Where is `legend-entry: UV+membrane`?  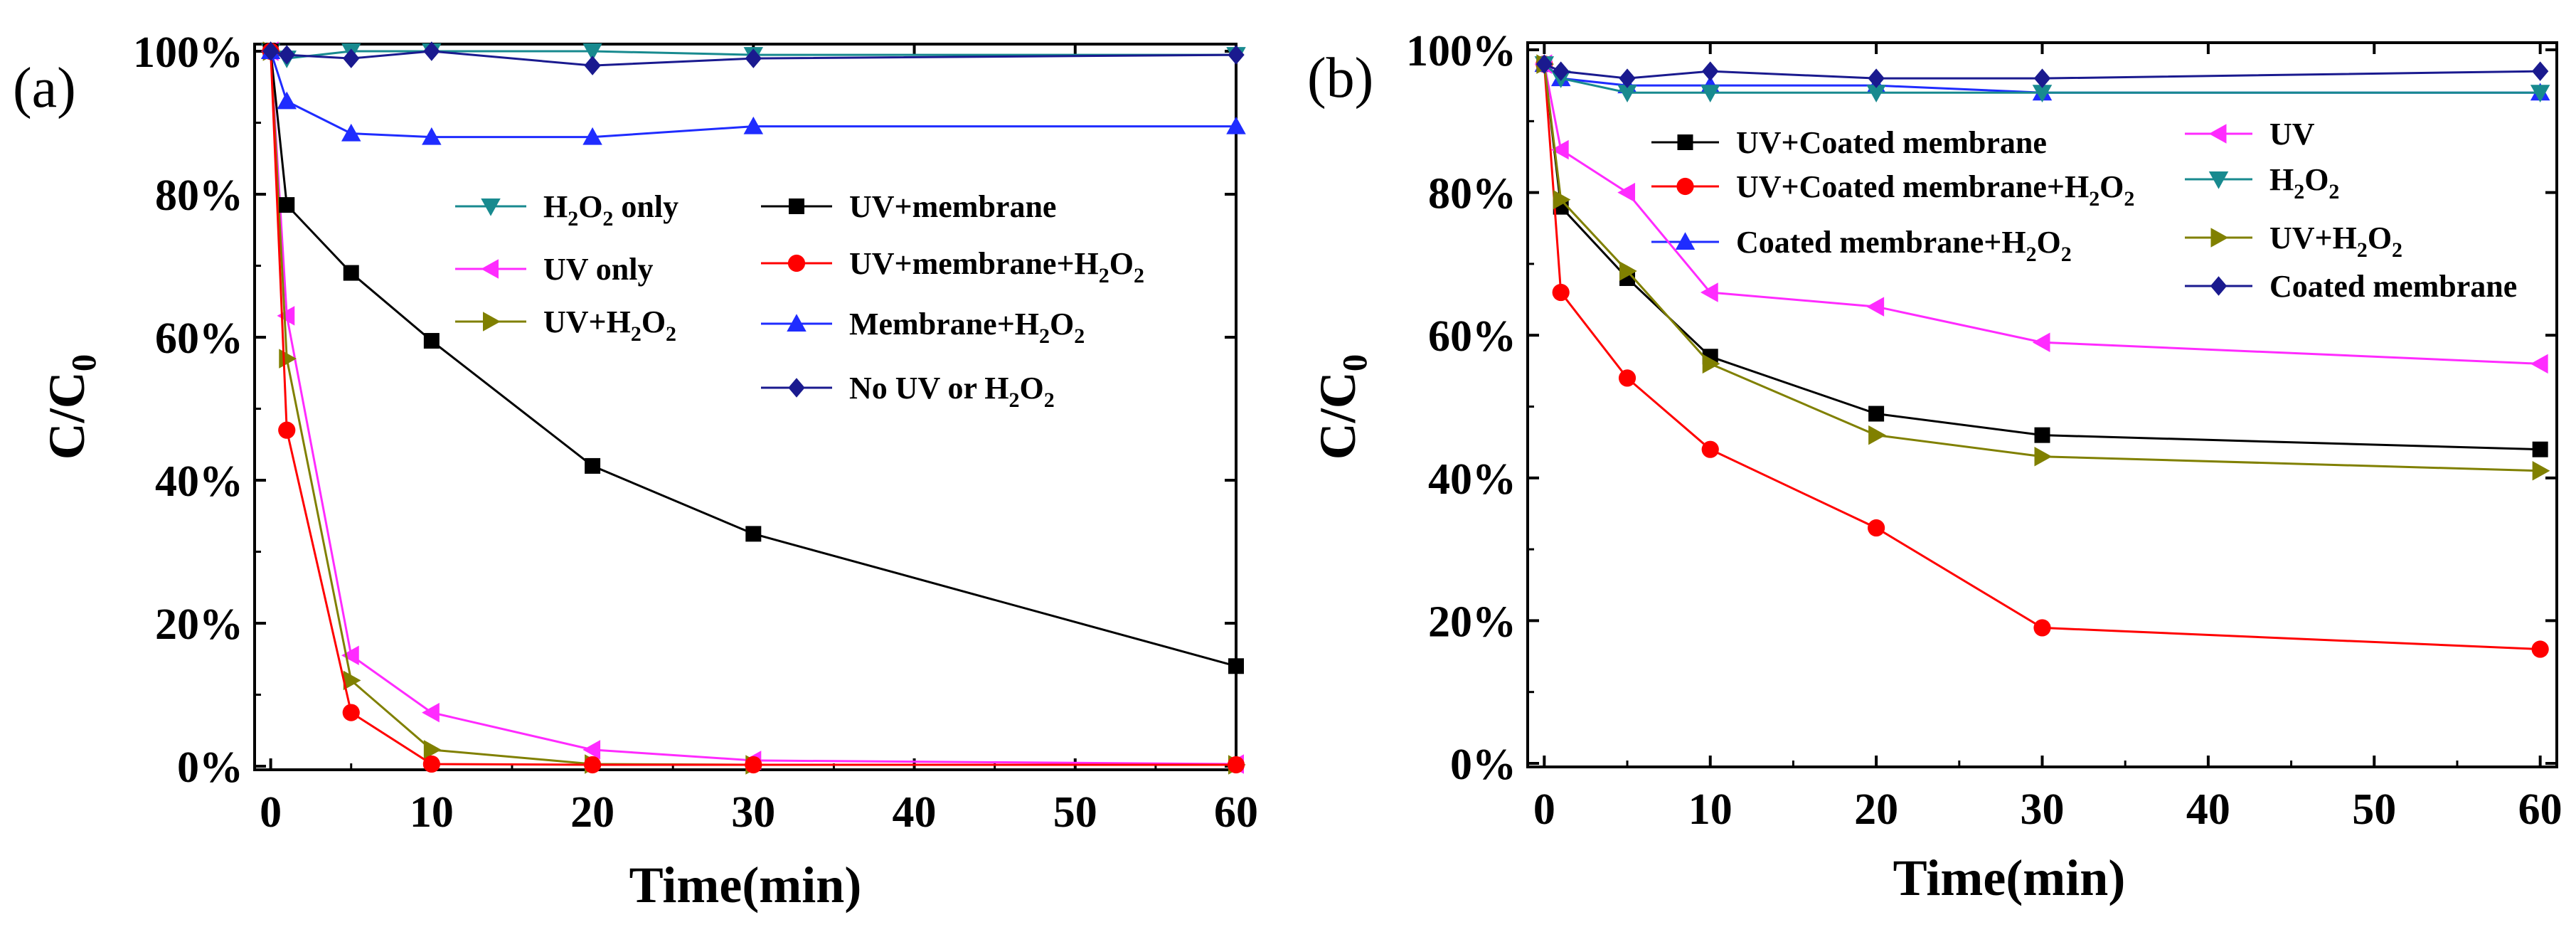
legend-entry: UV+membrane is located at coordinates (908, 206).